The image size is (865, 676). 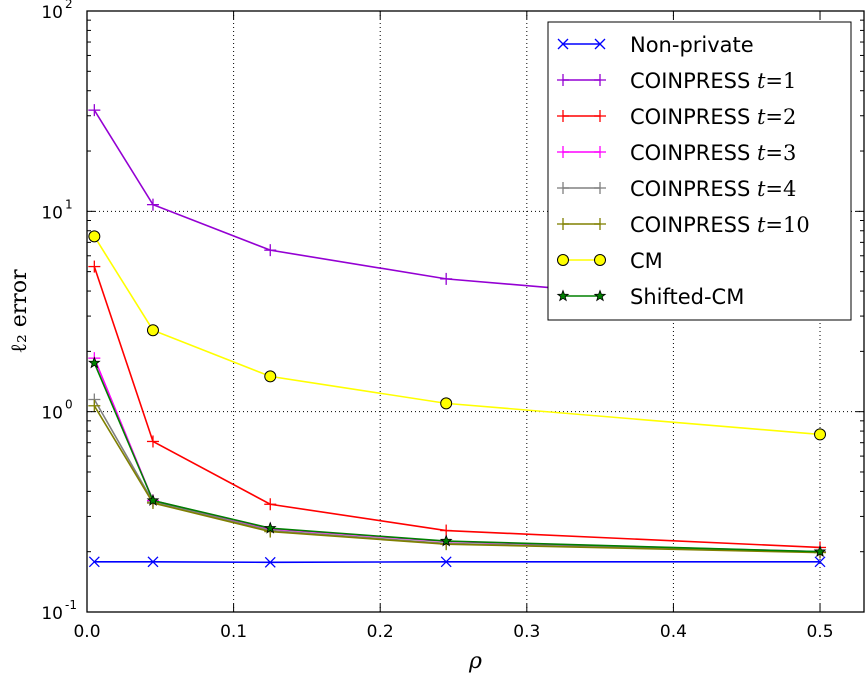 What do you see at coordinates (457, 562) in the screenshot?
I see `series-non-private` at bounding box center [457, 562].